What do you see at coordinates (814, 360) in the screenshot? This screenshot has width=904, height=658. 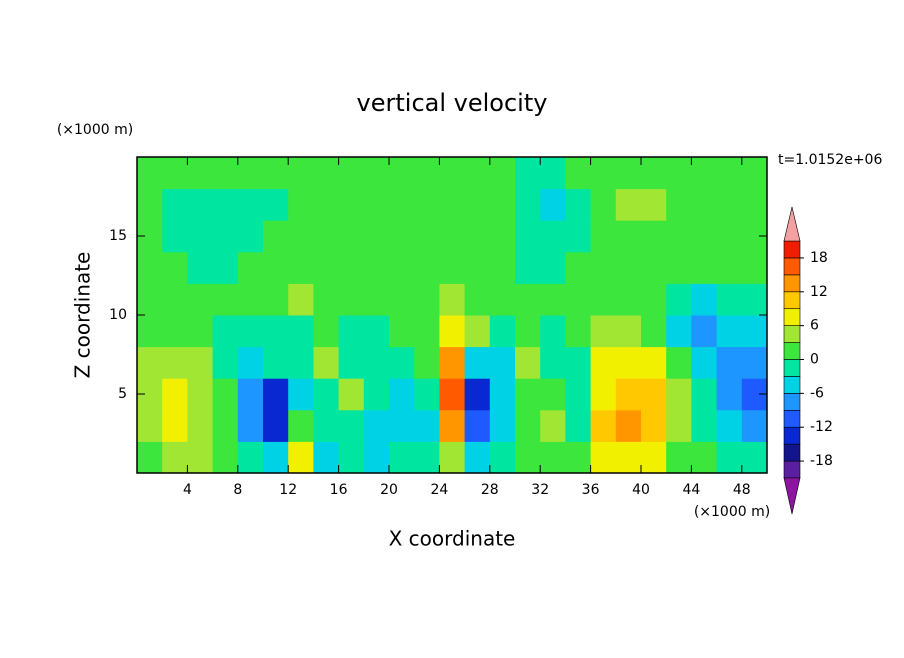 I see `colorbar-tick-label: 0` at bounding box center [814, 360].